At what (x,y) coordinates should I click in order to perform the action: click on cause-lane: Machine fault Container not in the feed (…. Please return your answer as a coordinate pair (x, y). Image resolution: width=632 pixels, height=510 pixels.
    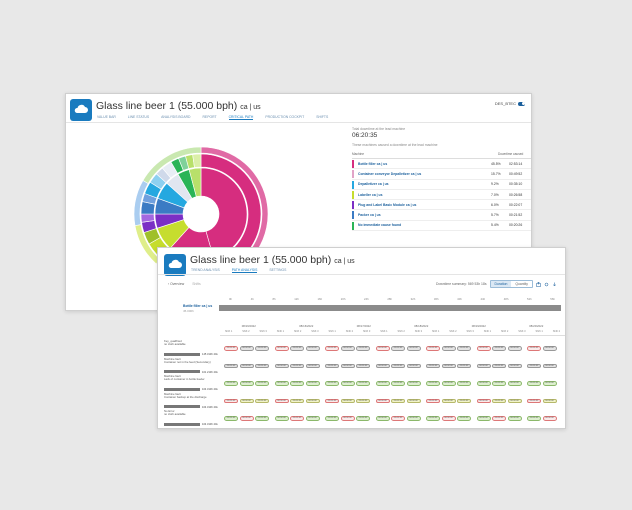
    Looking at the image, I should click on (192, 366).